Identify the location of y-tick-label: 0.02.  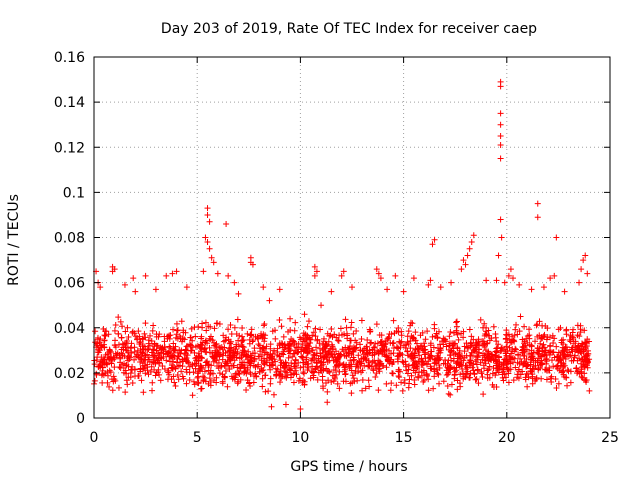
(69, 374).